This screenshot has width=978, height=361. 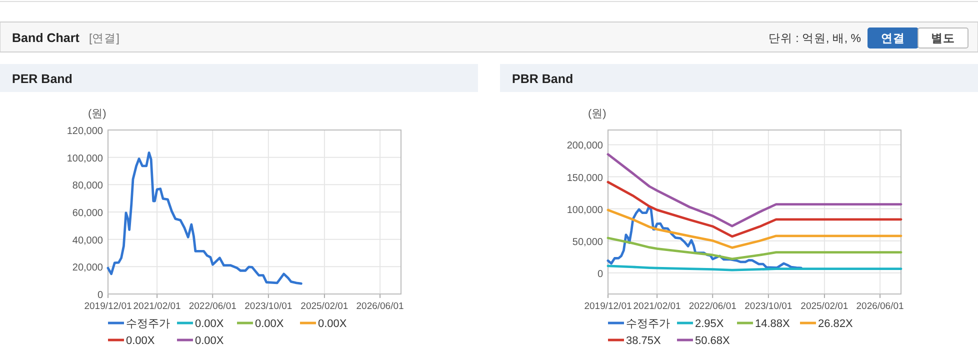 I want to click on y-tick-label: 150,000, so click(x=585, y=178).